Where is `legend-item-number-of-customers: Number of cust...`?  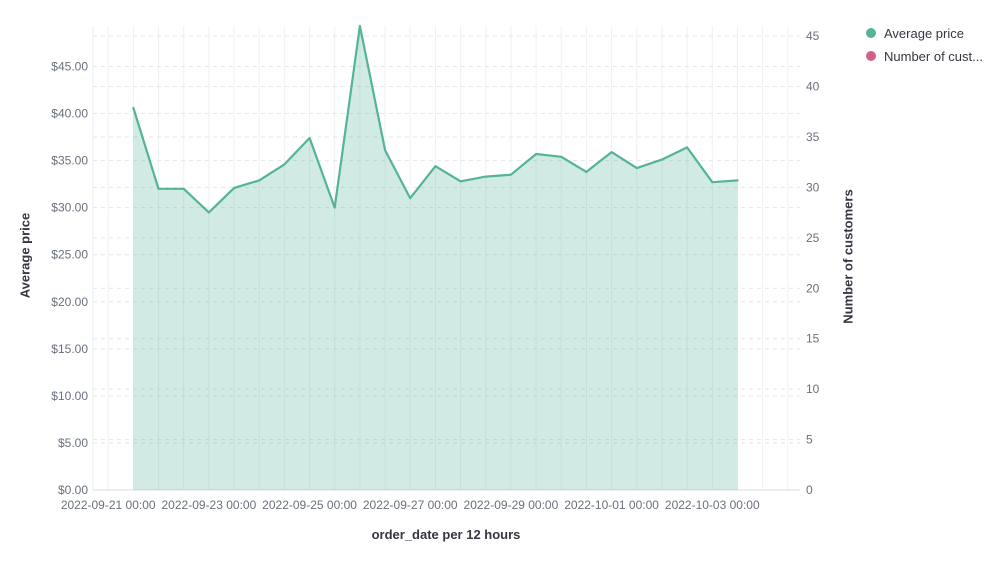 legend-item-number-of-customers: Number of cust... is located at coordinates (924, 56).